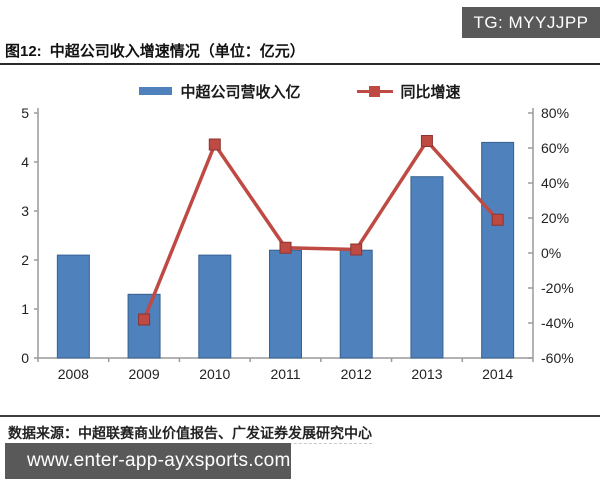  Describe the element at coordinates (156, 91) in the screenshot. I see `bar-series-swatch-icon` at that location.